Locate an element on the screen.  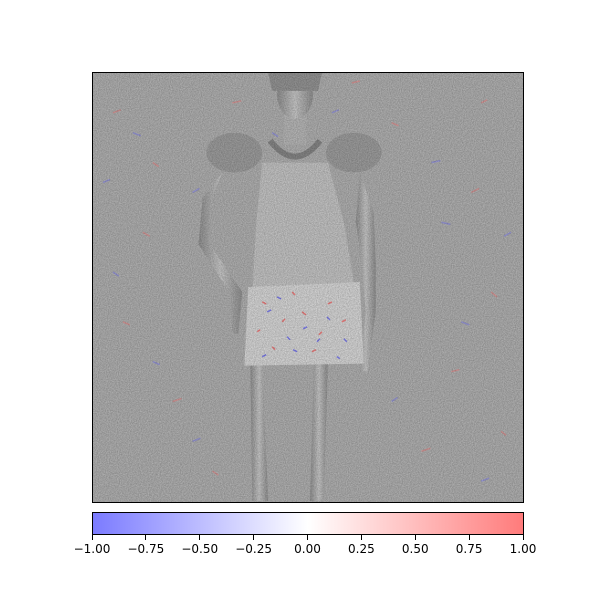
colorbar-ticks: −1.00 −0.75 −0.50 −0.25 0.00 0.25 0.50 0.75 1.00 is located at coordinates (305, 550).